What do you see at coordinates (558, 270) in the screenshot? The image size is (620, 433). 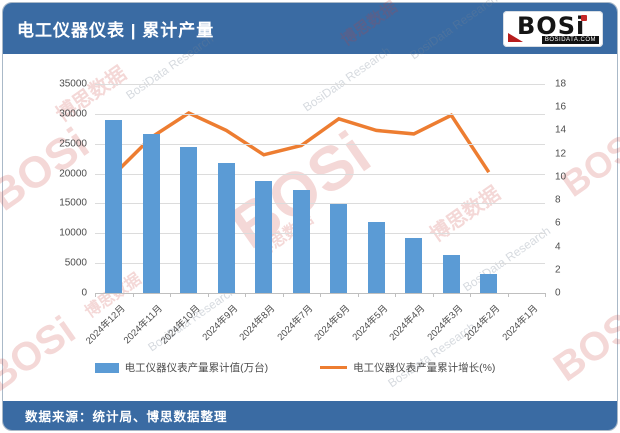 I see `right-axis-tick-label: 2` at bounding box center [558, 270].